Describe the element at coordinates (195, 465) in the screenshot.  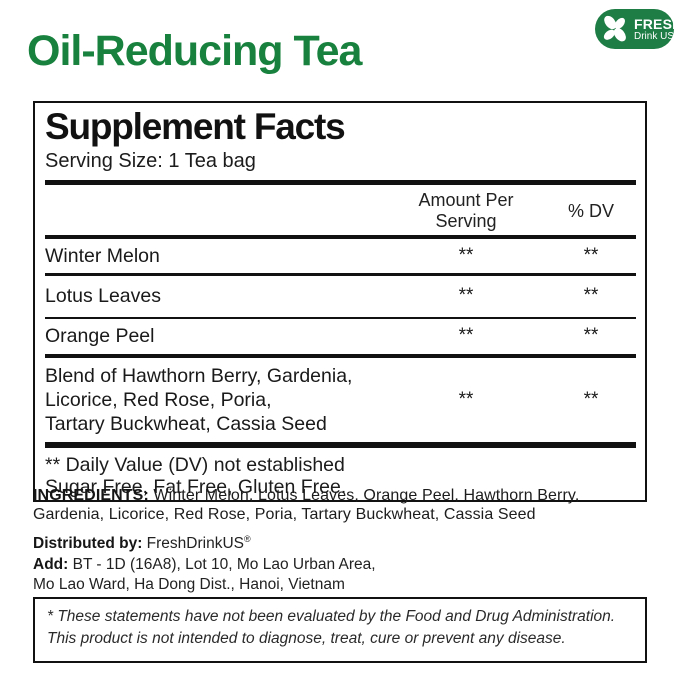
I see `dv-not-established-note: ** Daily Value (DV) not established` at that location.